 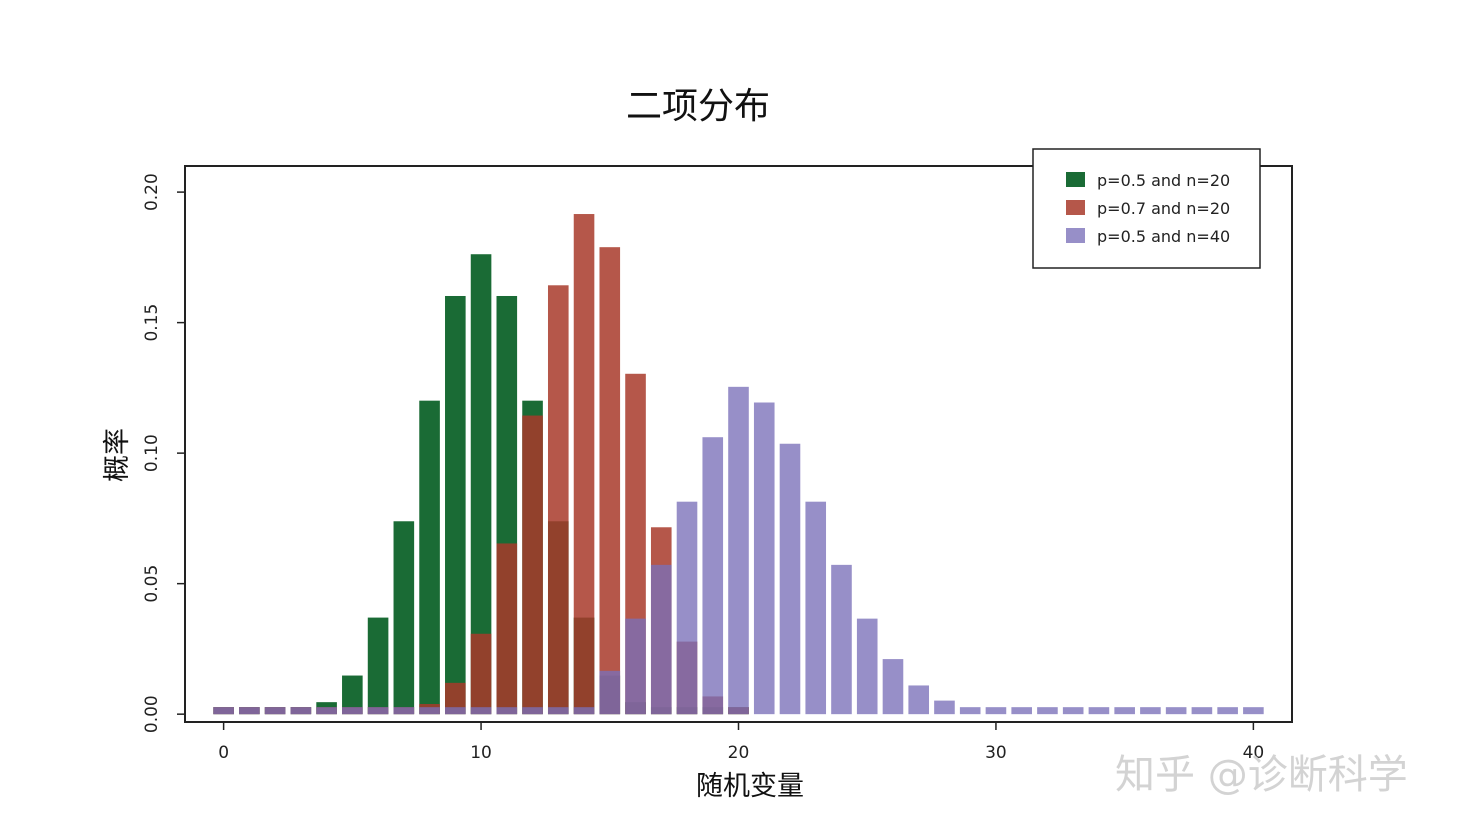 What do you see at coordinates (152, 453) in the screenshot?
I see `y-tick-label: 0.10` at bounding box center [152, 453].